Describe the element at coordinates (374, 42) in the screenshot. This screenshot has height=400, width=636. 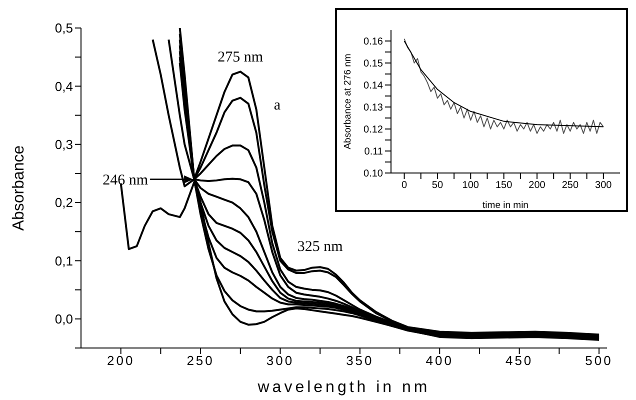
I see `y-tick-label: 0.16` at that location.